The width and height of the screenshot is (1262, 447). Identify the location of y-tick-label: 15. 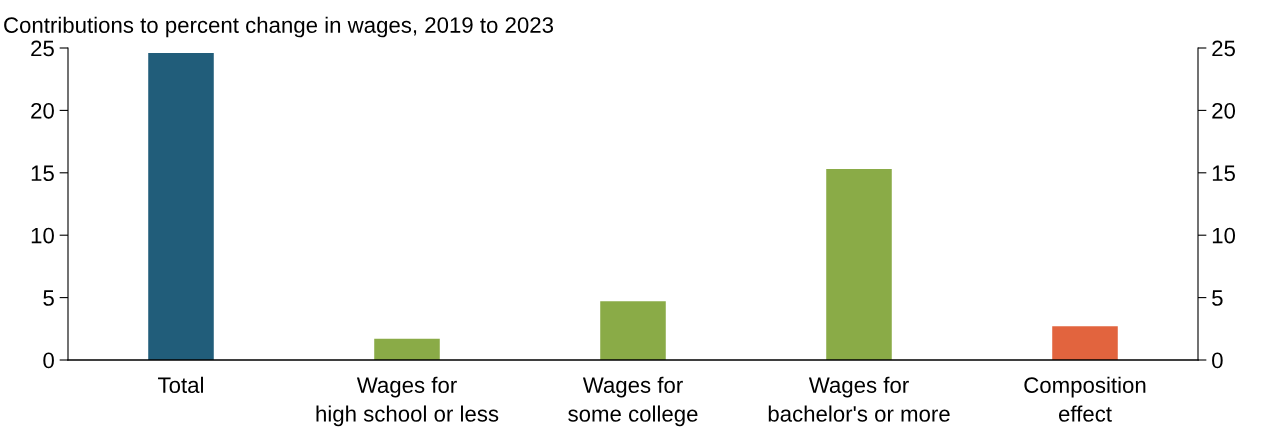
(42, 173).